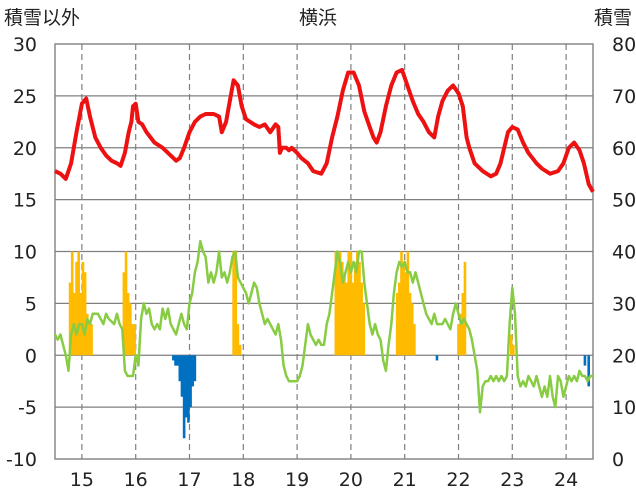 This screenshot has height=501, width=636. What do you see at coordinates (243, 480) in the screenshot?
I see `x-tick-label: 18` at bounding box center [243, 480].